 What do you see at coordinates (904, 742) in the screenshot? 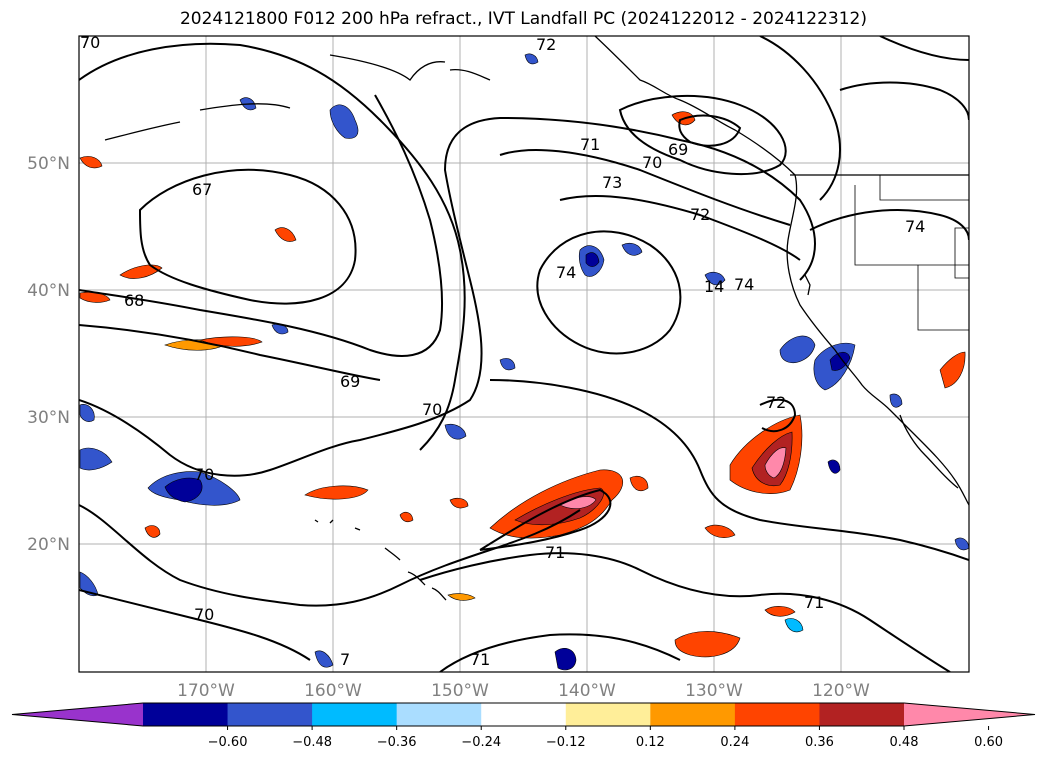
I see `colorbar-tick-label: 0.48` at bounding box center [904, 742].